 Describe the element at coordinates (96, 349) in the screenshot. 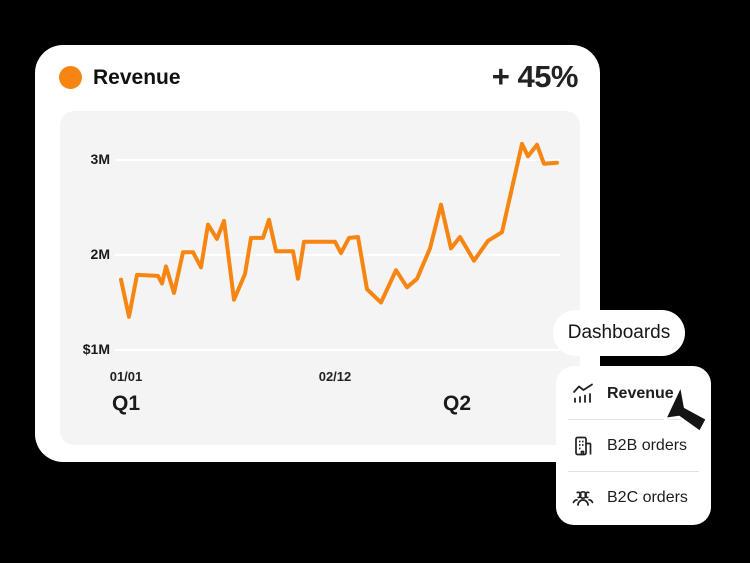

I see `y-tick-1m: $1M` at that location.